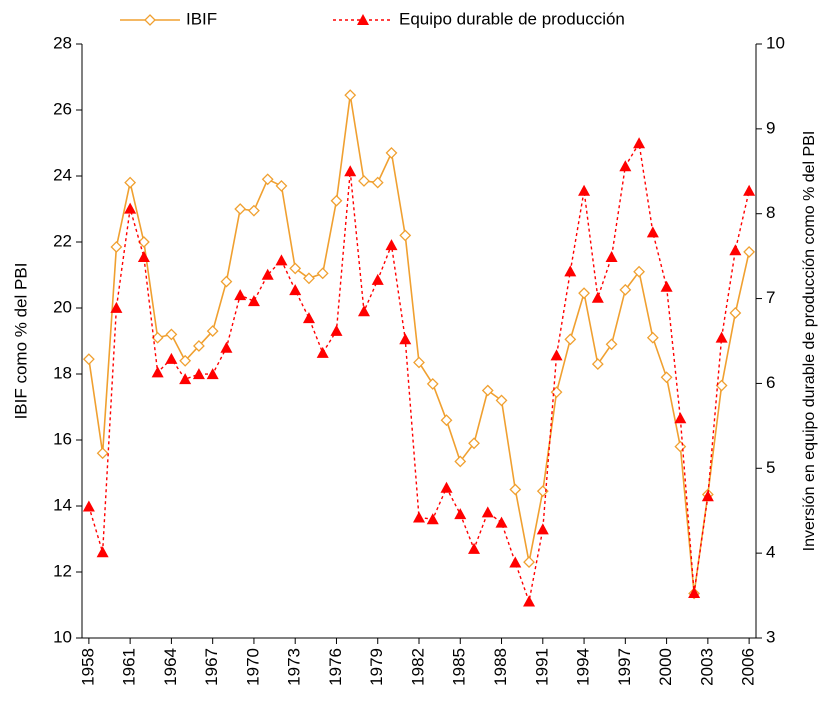 The height and width of the screenshot is (706, 830). I want to click on y-tick-label: 12, so click(62, 570).